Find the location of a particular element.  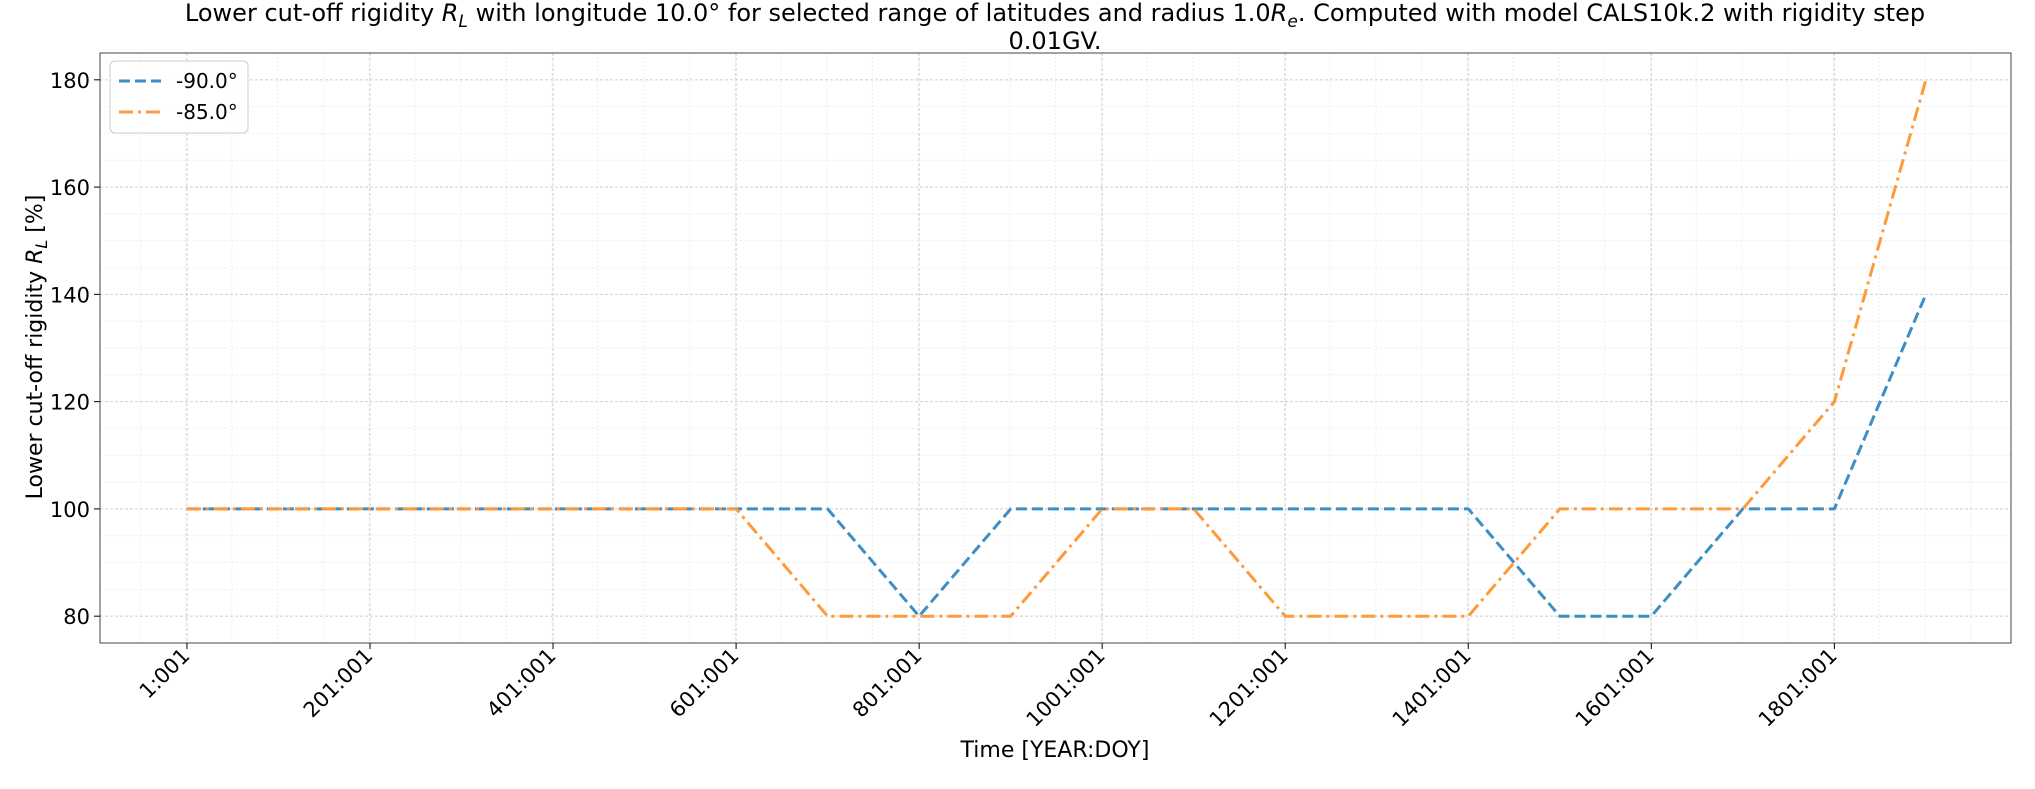

y-tick-label: 120 is located at coordinates (70, 403).